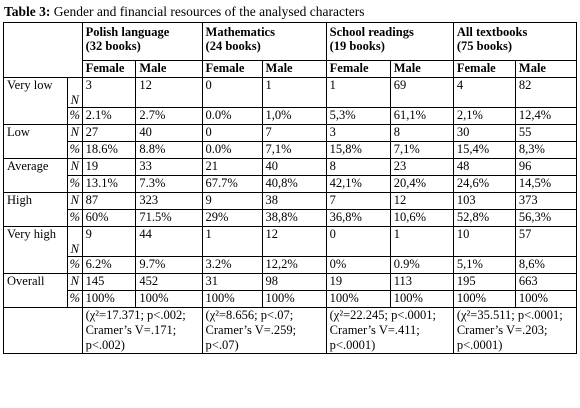 The width and height of the screenshot is (580, 408). What do you see at coordinates (232, 201) in the screenshot?
I see `n-value: 9` at bounding box center [232, 201].